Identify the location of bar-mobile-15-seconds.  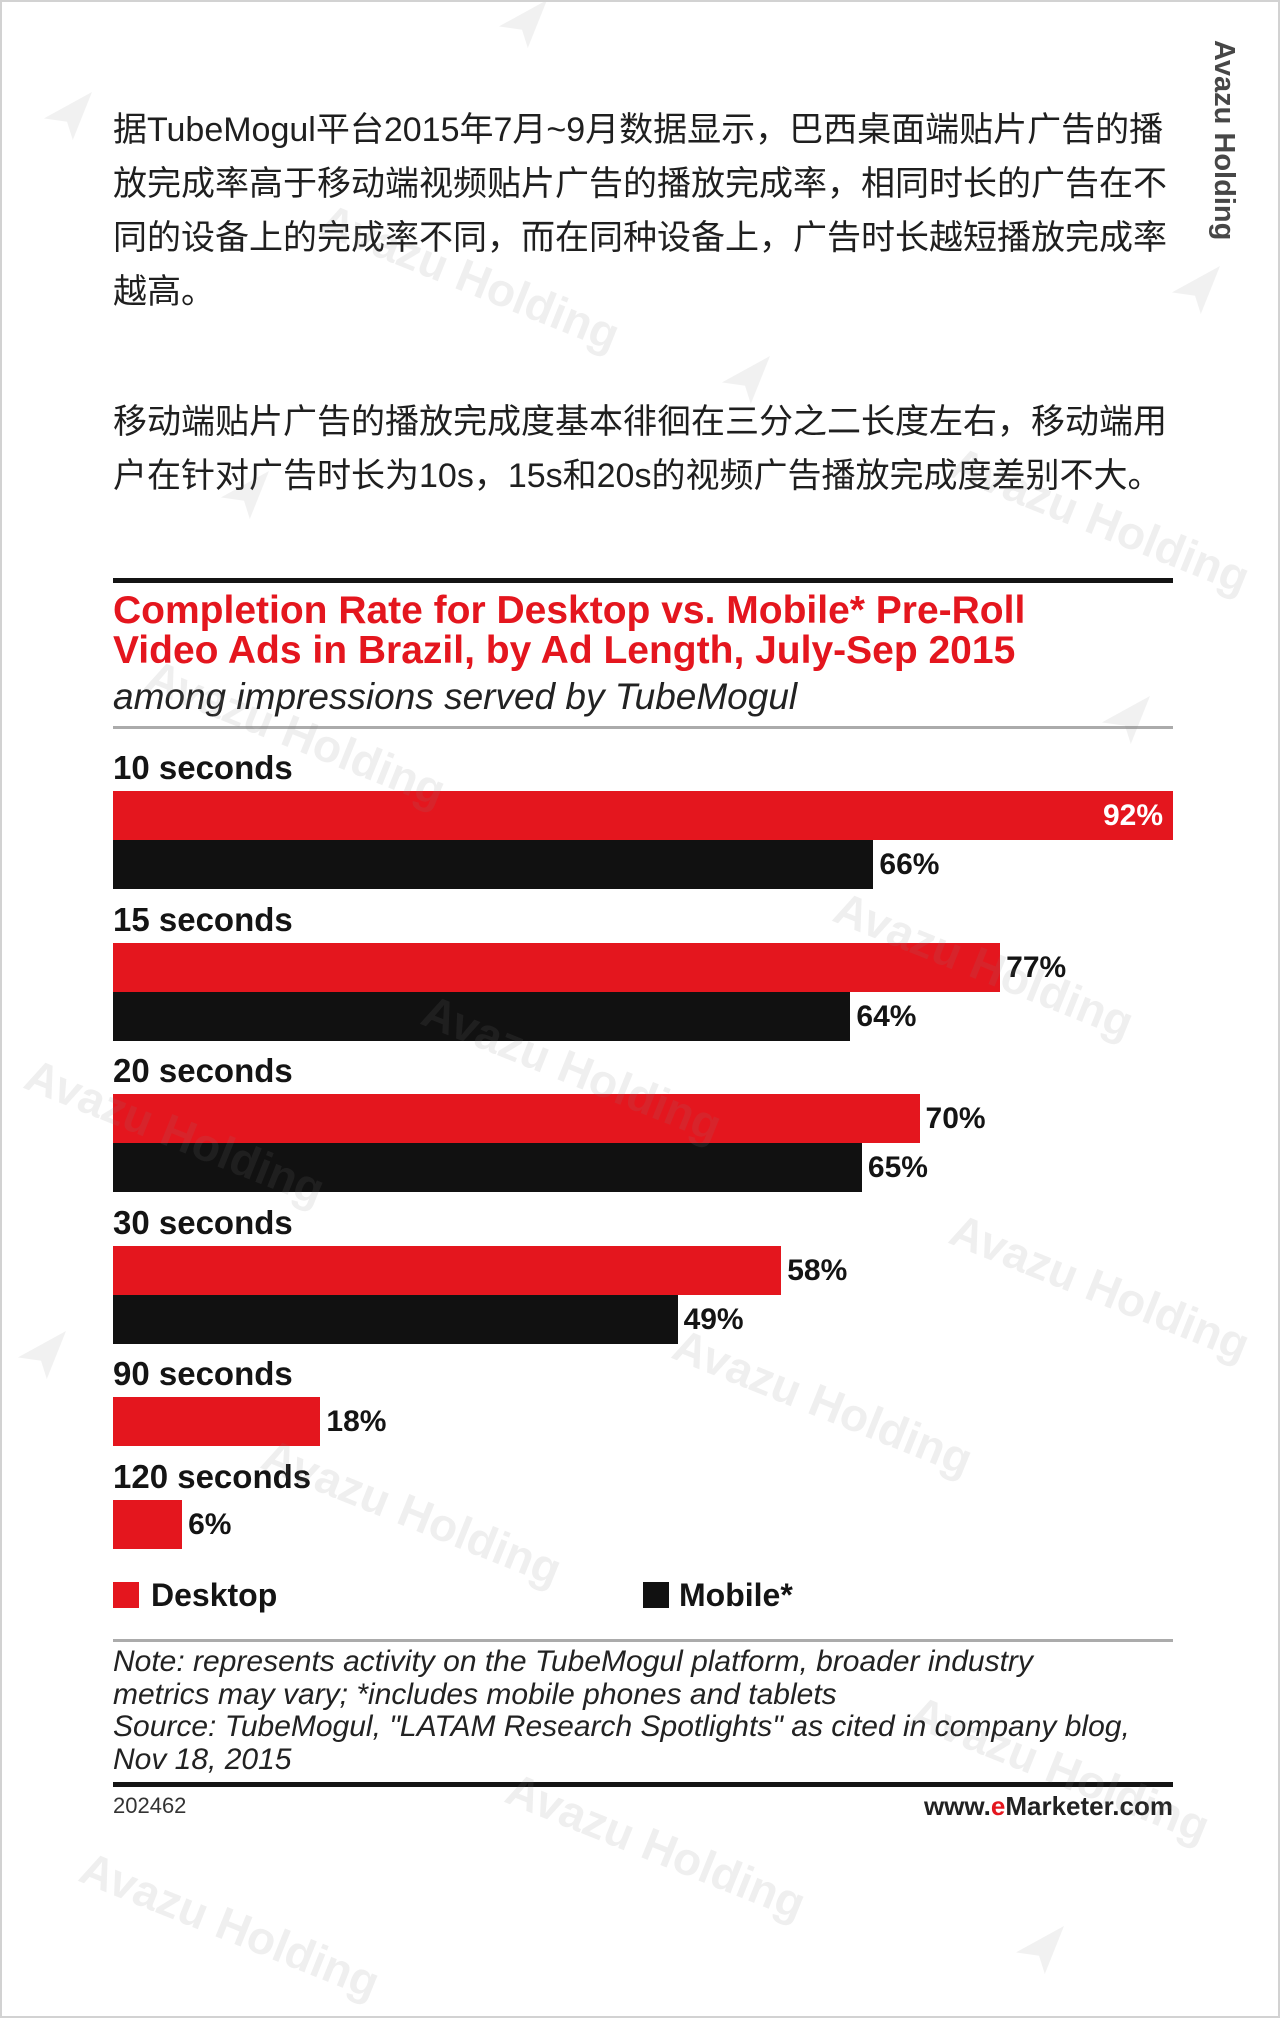
(482, 1016).